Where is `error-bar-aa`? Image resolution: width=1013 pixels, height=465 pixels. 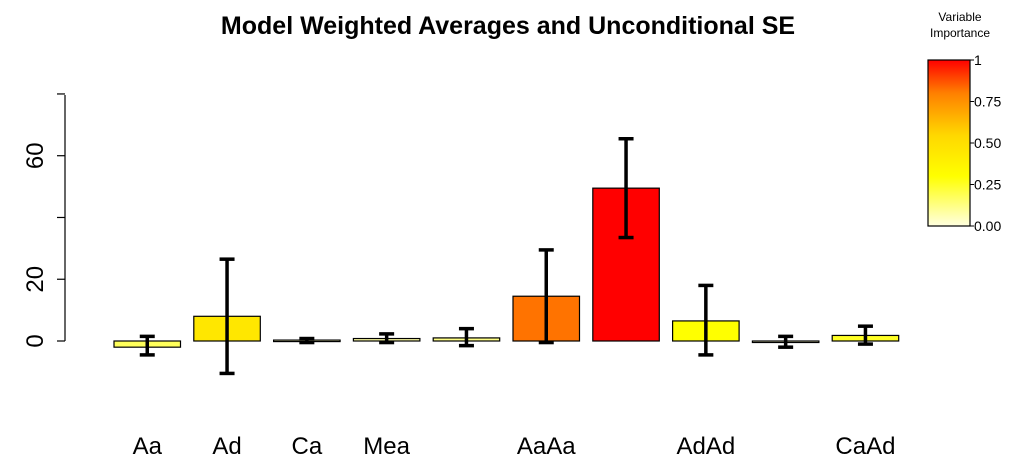 error-bar-aa is located at coordinates (147, 345).